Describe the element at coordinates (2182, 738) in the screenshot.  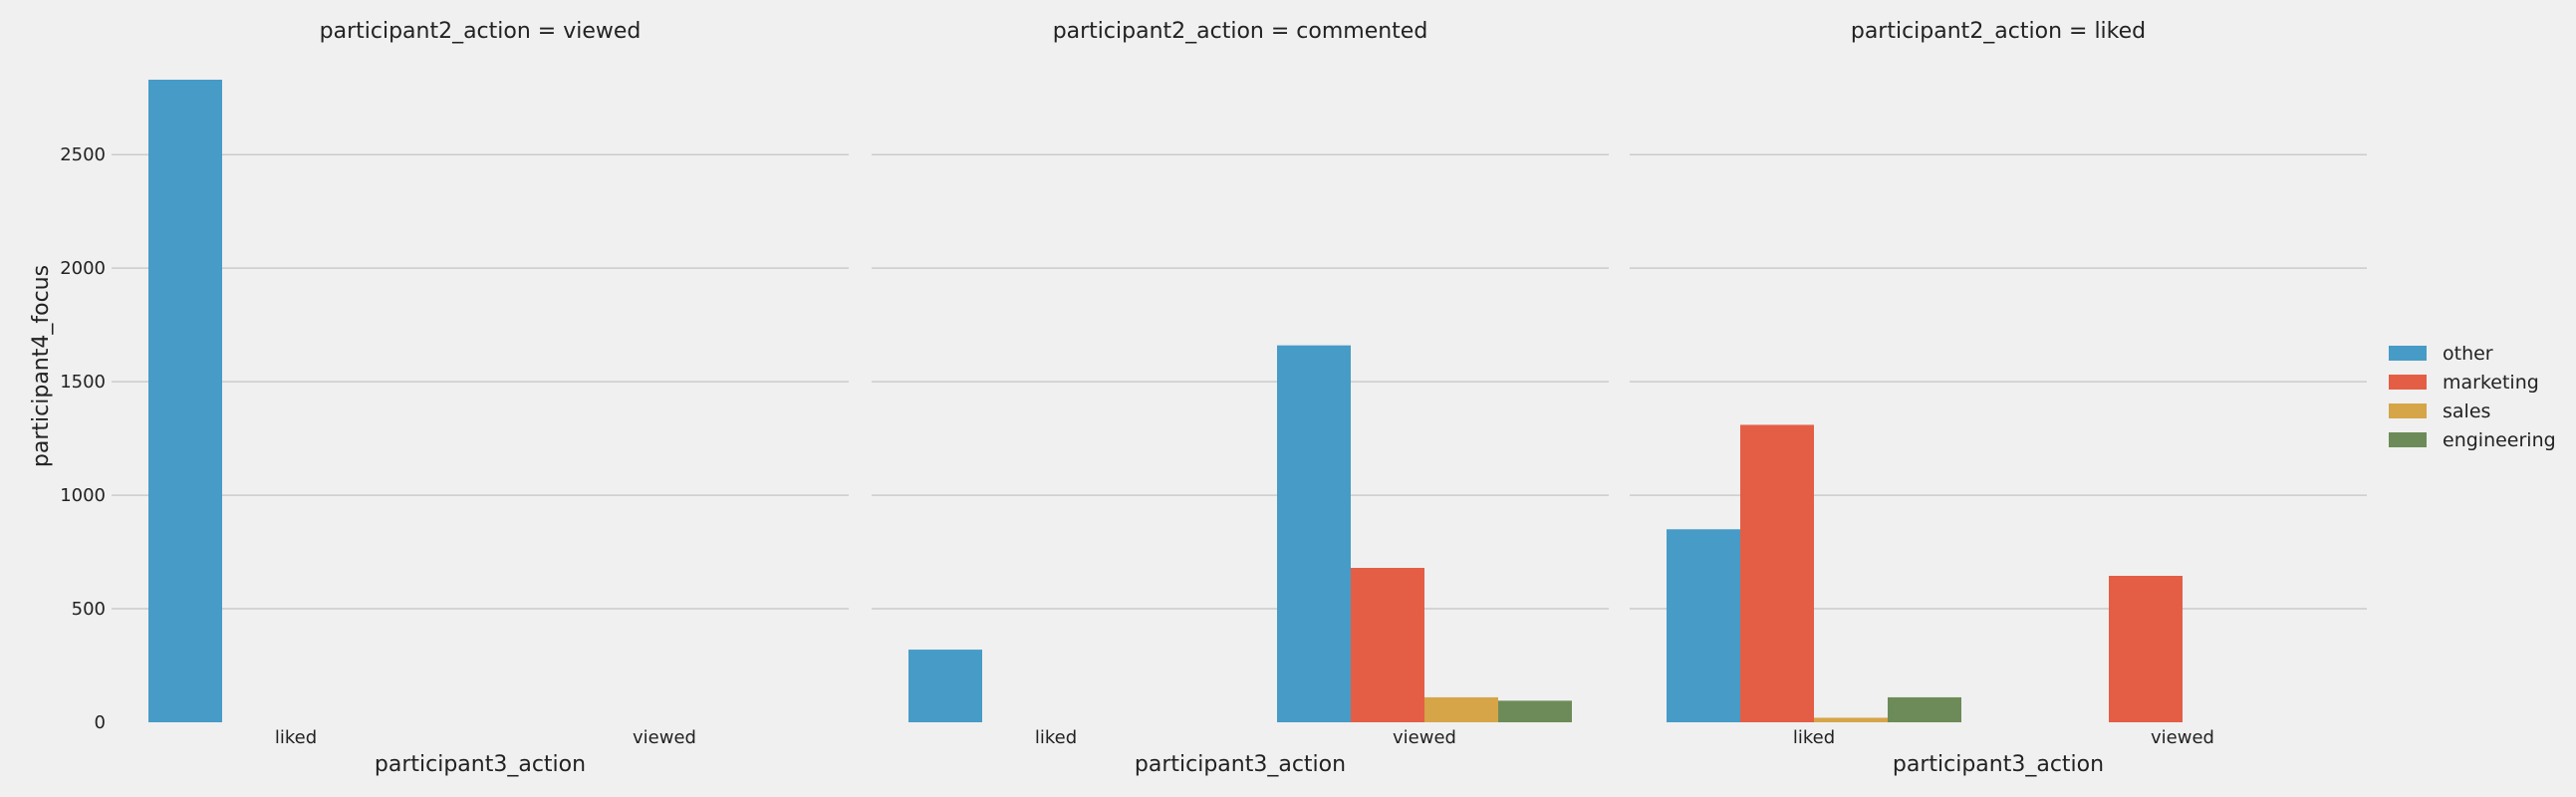
I see `x-tick-label-2-1: viewed` at that location.